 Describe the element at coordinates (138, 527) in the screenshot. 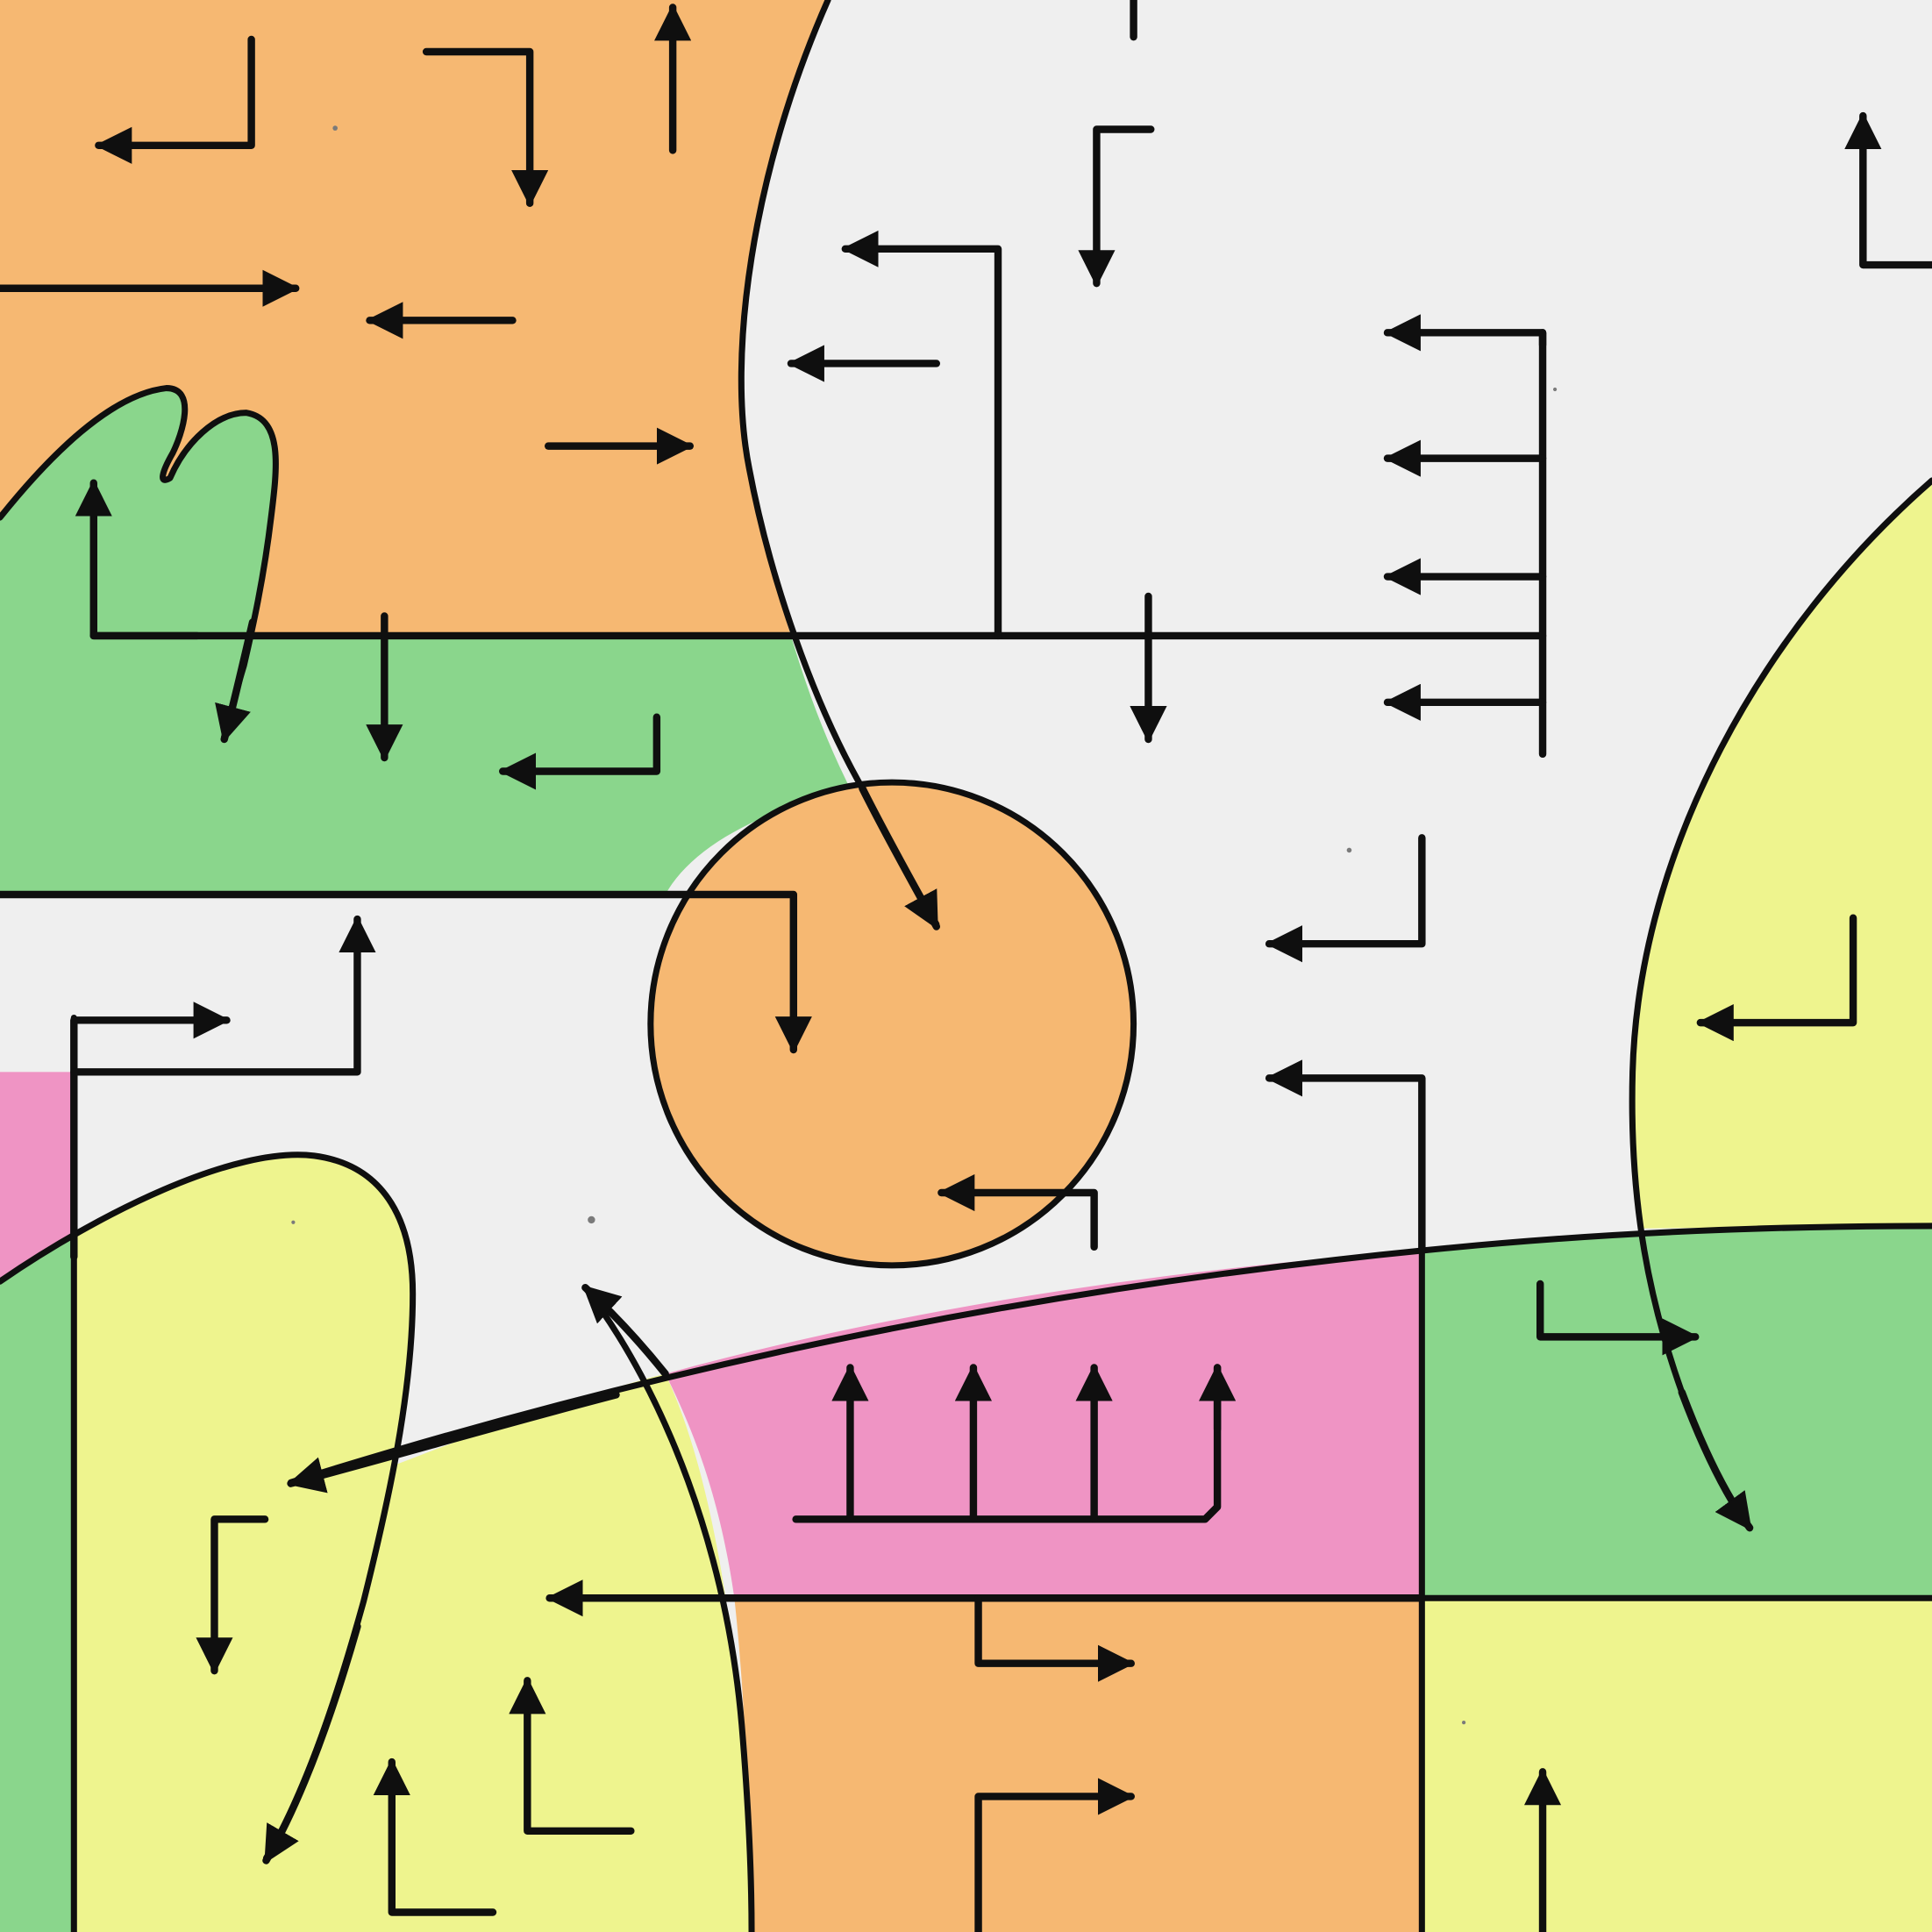

I see `green-leaf-shape` at that location.